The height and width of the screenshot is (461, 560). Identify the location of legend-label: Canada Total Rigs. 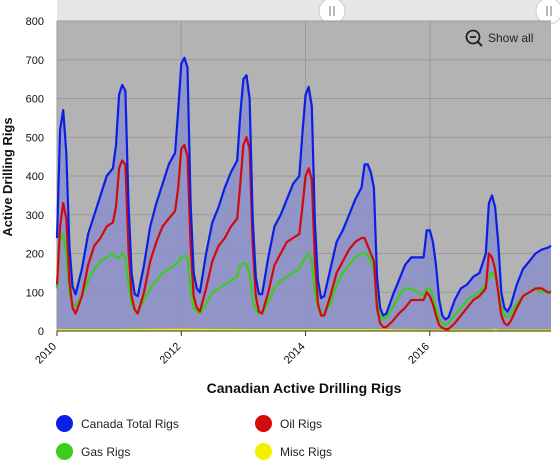
(130, 423).